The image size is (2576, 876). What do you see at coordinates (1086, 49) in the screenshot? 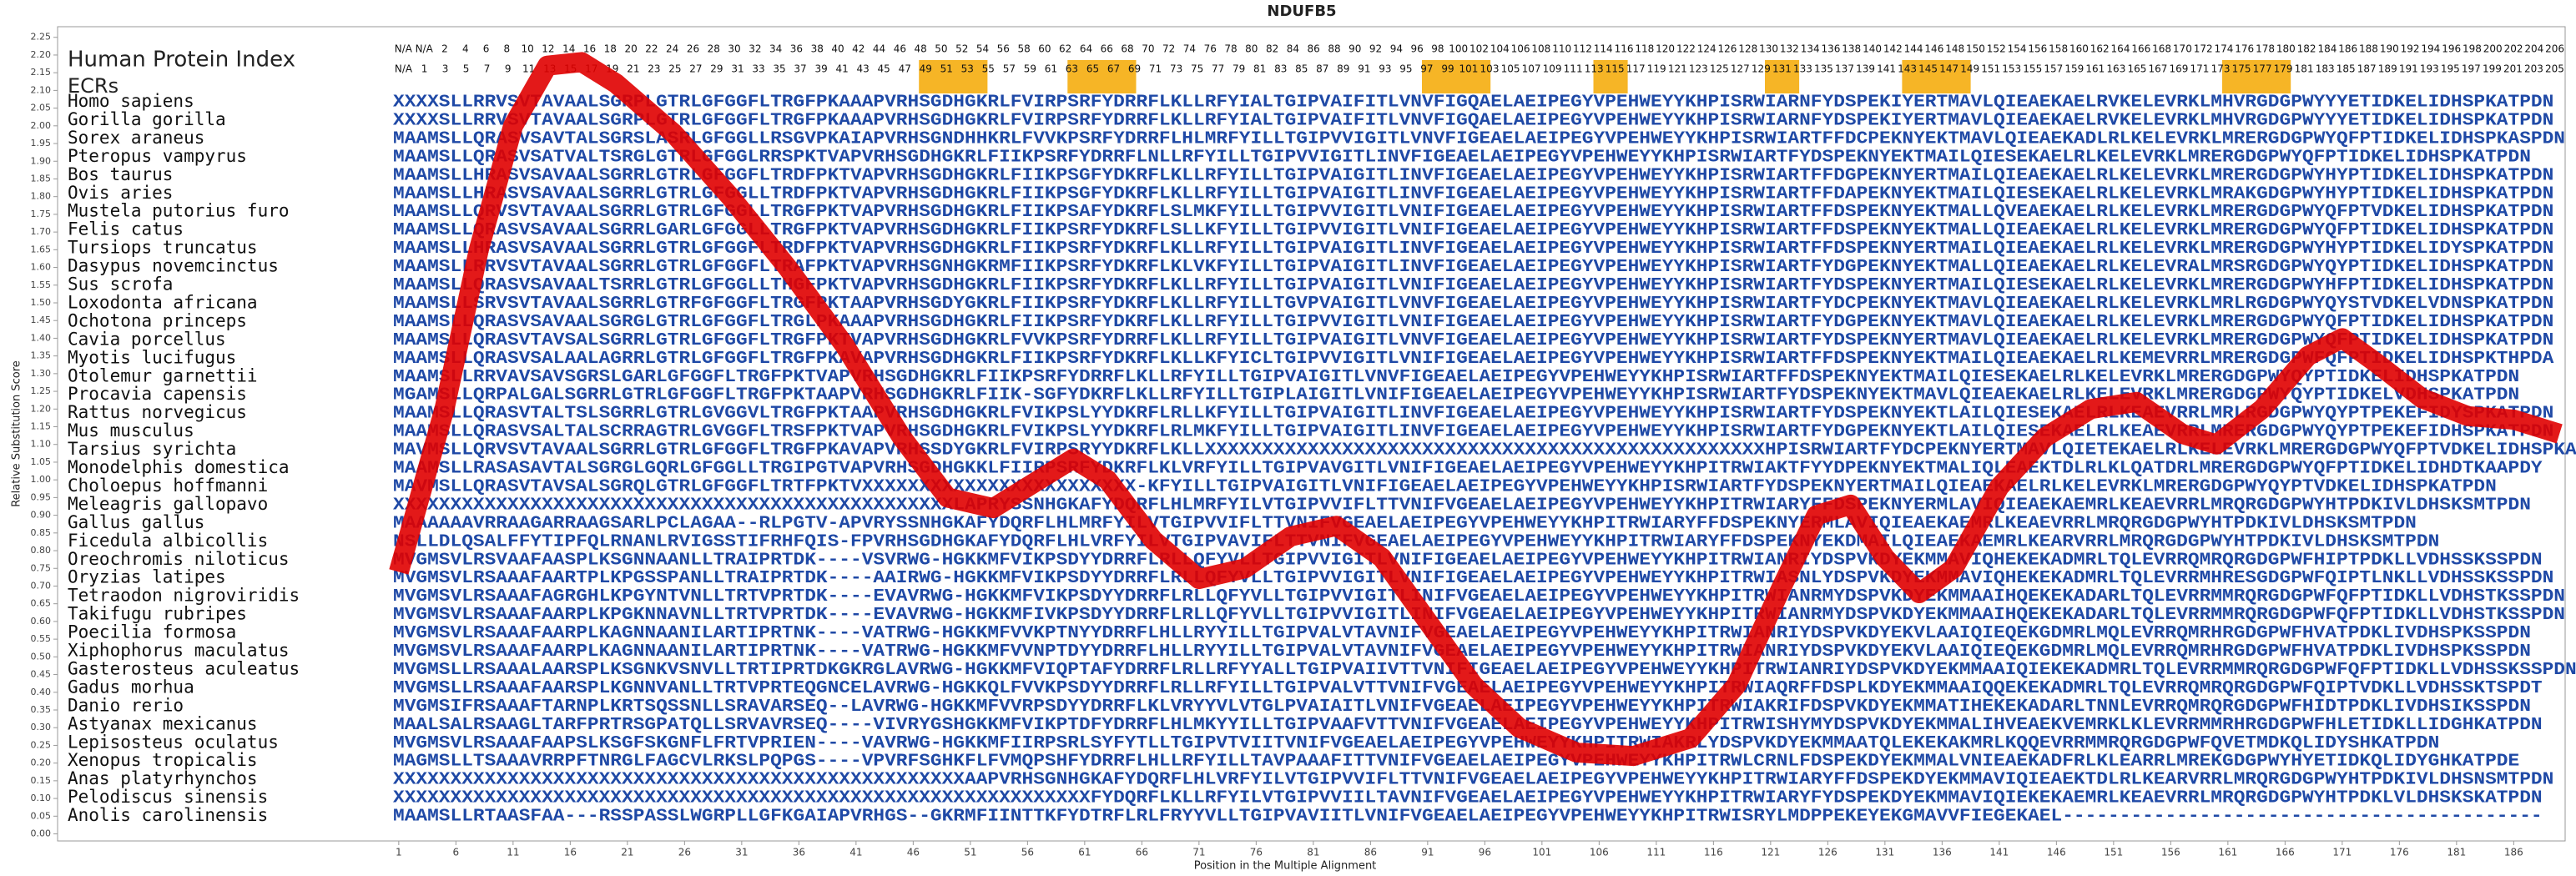
I see `index-label: 64` at bounding box center [1086, 49].